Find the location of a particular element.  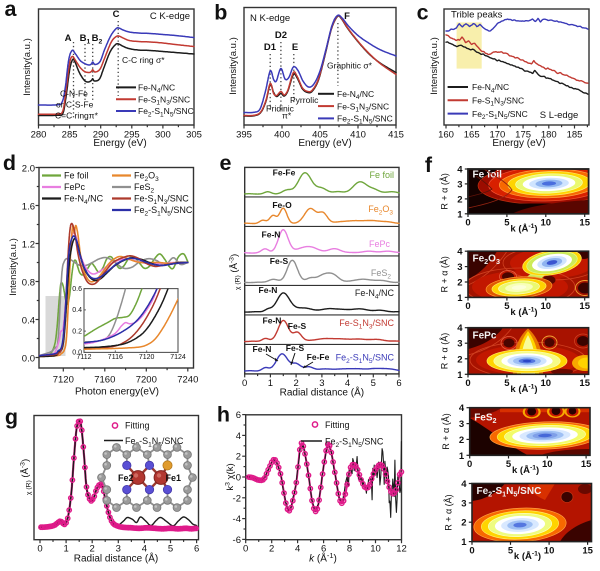

svg-text: Fe-O is located at coordinates (282, 205).